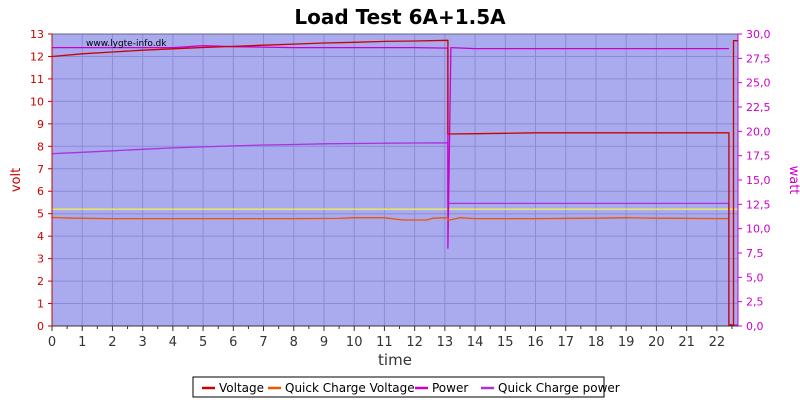 The image size is (800, 400). I want to click on x-axis: 0 1 2 3 4 5 6 7 8 9 10 11 12 13 14 15 16 17 18 19 20 21 22, so click(393, 337).